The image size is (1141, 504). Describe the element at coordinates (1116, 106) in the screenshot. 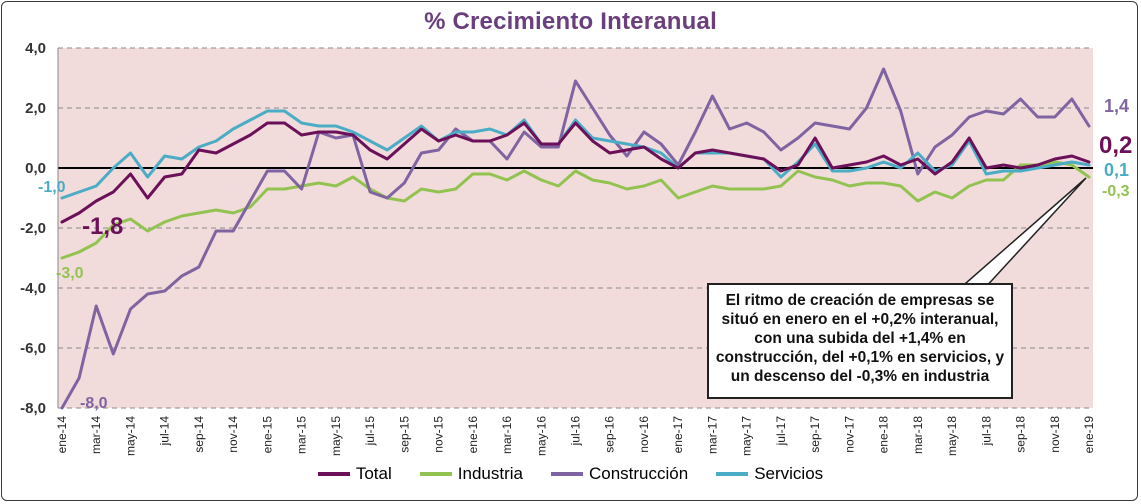

I see `data-label: 1,4` at that location.